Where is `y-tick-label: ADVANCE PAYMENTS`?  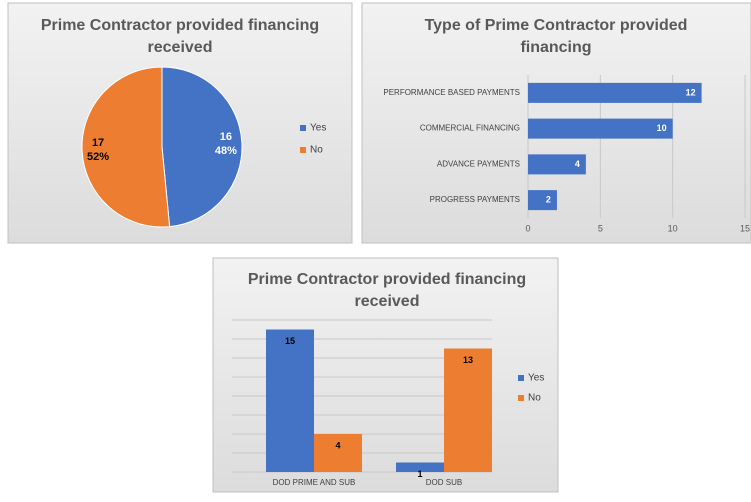
y-tick-label: ADVANCE PAYMENTS is located at coordinates (478, 163).